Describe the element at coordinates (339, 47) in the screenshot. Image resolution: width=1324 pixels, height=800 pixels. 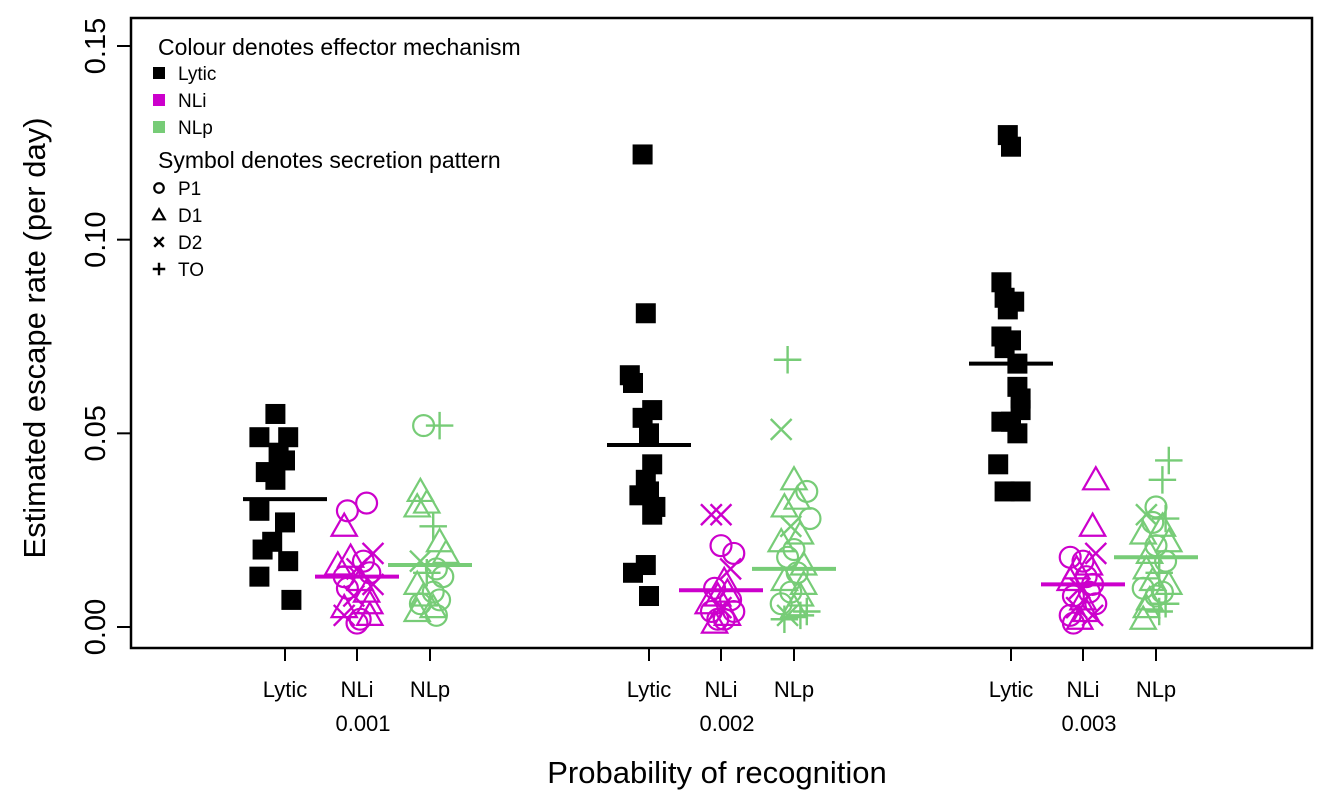
I see `legend-colour-title: Colour denotes effector mechanism` at that location.